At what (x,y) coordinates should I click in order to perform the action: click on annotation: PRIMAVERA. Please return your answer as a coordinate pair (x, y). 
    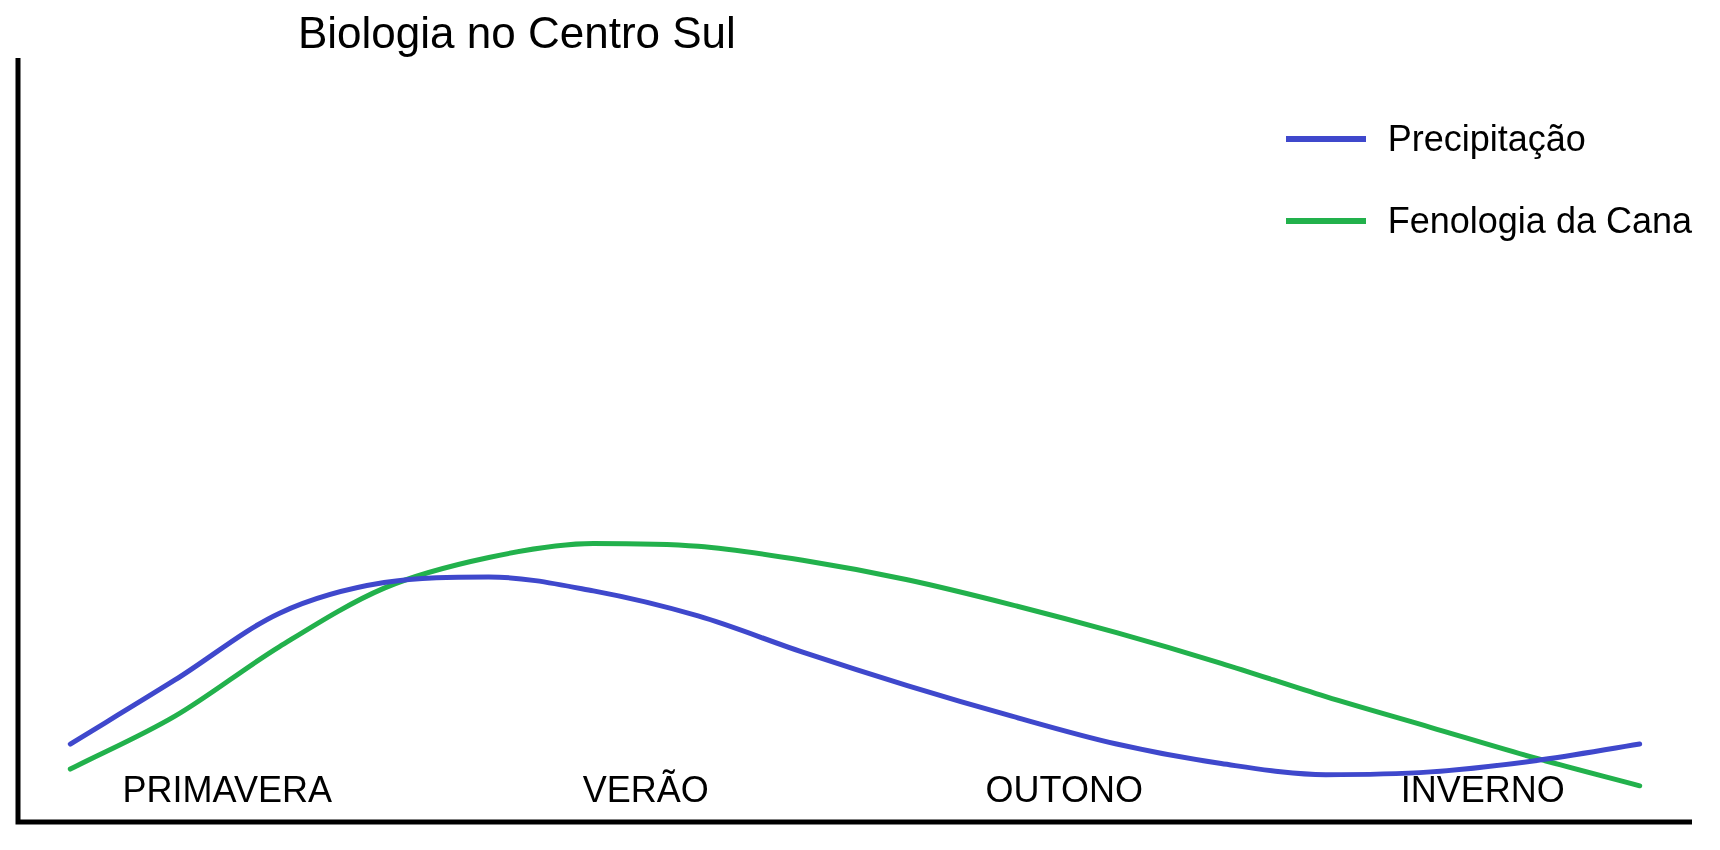
    Looking at the image, I should click on (227, 789).